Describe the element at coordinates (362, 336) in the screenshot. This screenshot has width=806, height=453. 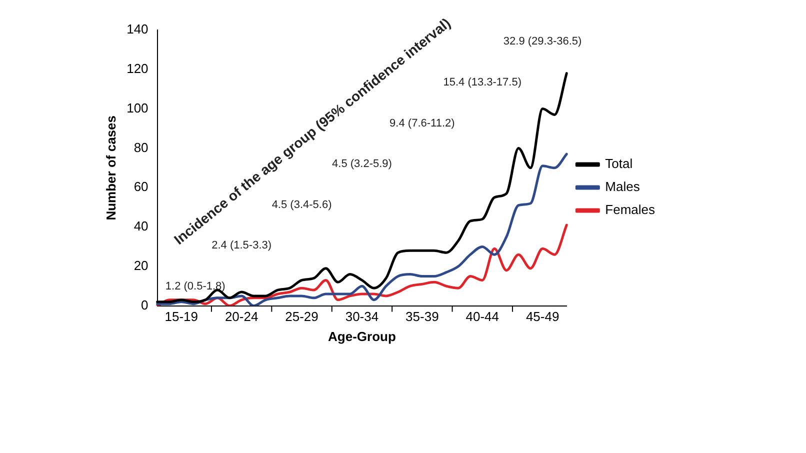
I see `x-axis-title: Age-Group` at that location.